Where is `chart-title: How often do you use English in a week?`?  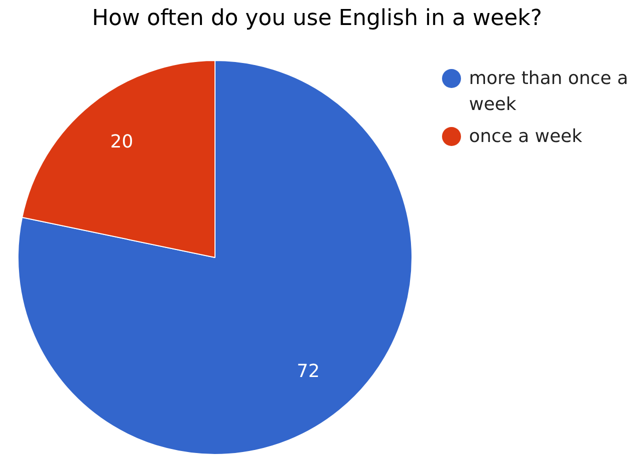
chart-title: How often do you use English in a week? is located at coordinates (317, 18).